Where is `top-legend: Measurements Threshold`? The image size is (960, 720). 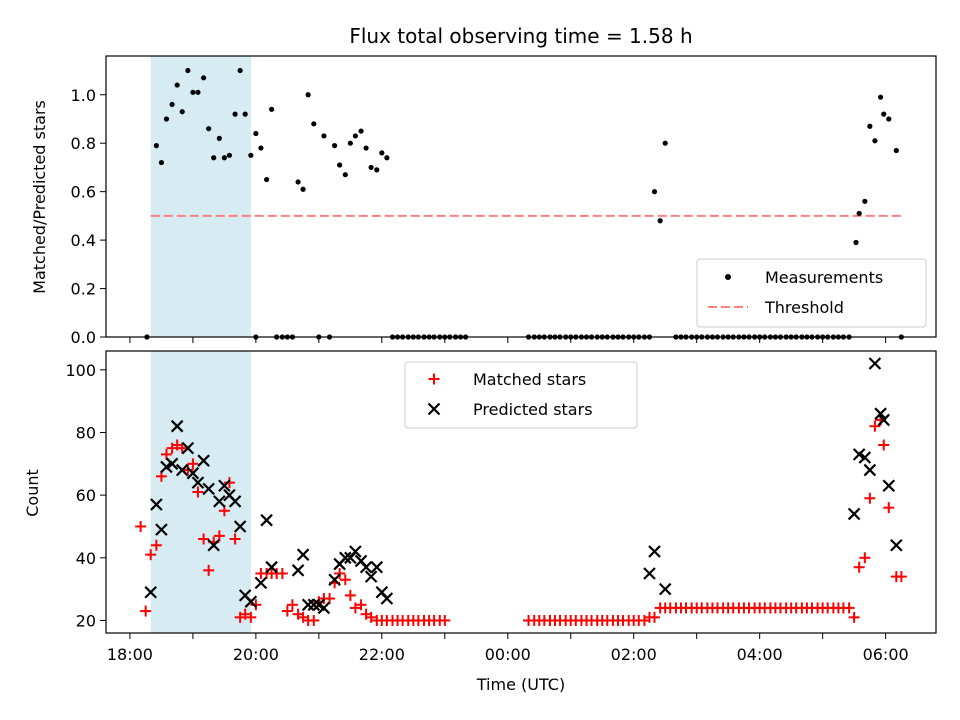
top-legend: Measurements Threshold is located at coordinates (811, 293).